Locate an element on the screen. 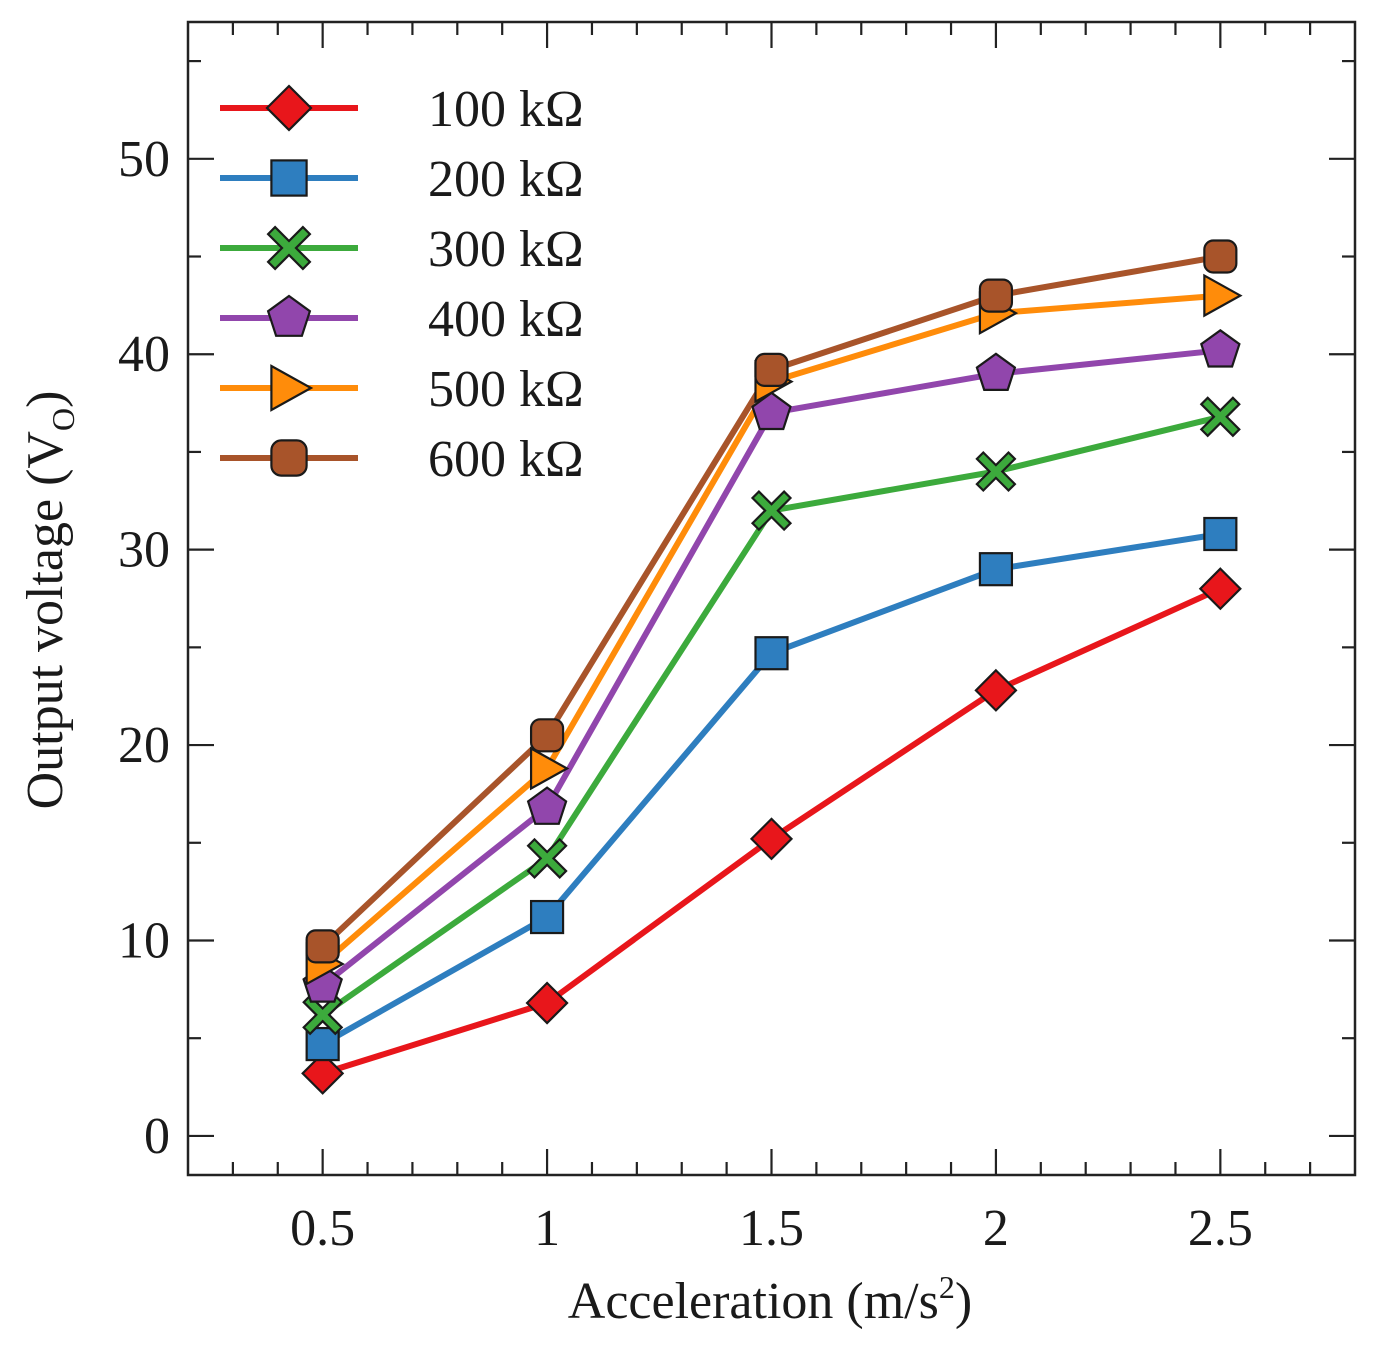 This screenshot has width=1378, height=1345. y-tick-label: 20 is located at coordinates (144, 745).